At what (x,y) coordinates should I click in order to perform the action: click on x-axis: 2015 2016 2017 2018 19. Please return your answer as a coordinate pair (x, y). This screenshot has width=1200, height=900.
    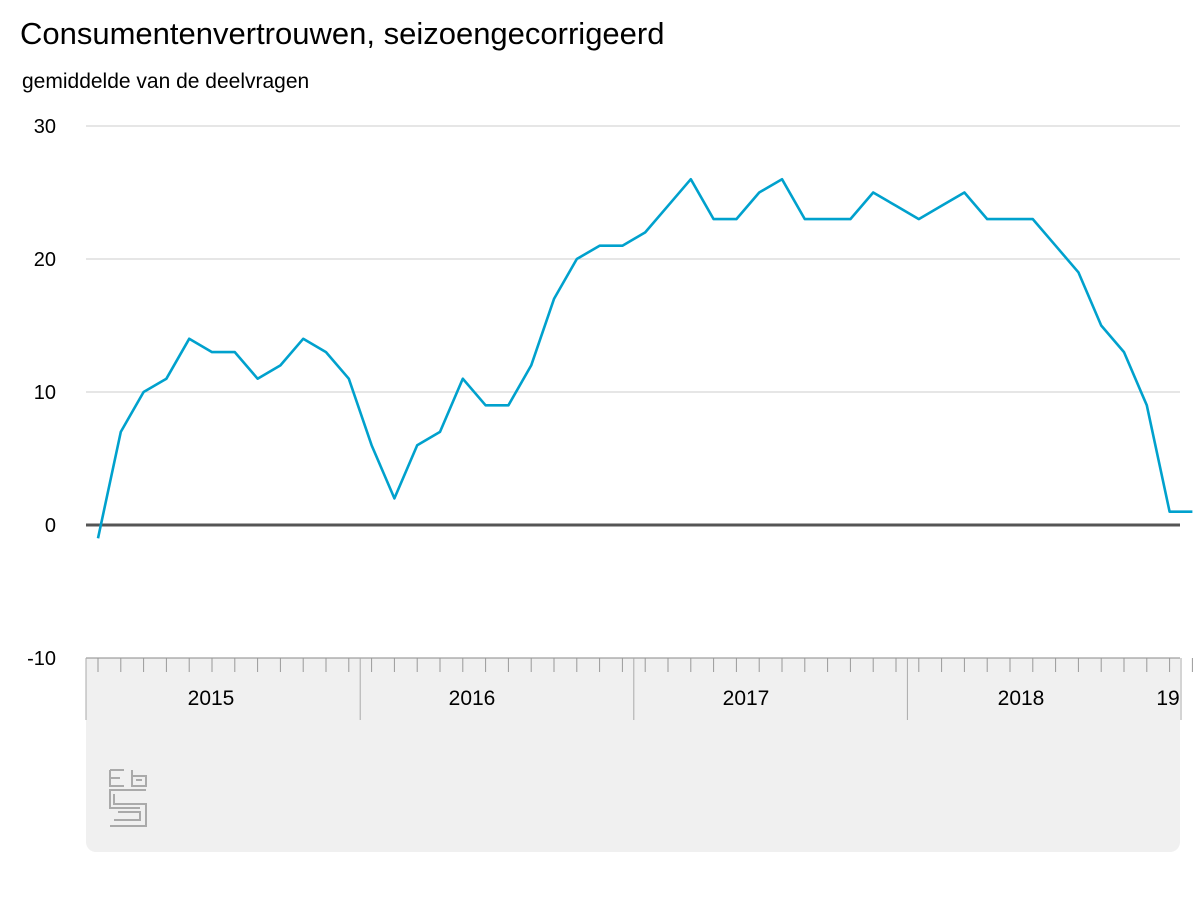
    Looking at the image, I should click on (639, 688).